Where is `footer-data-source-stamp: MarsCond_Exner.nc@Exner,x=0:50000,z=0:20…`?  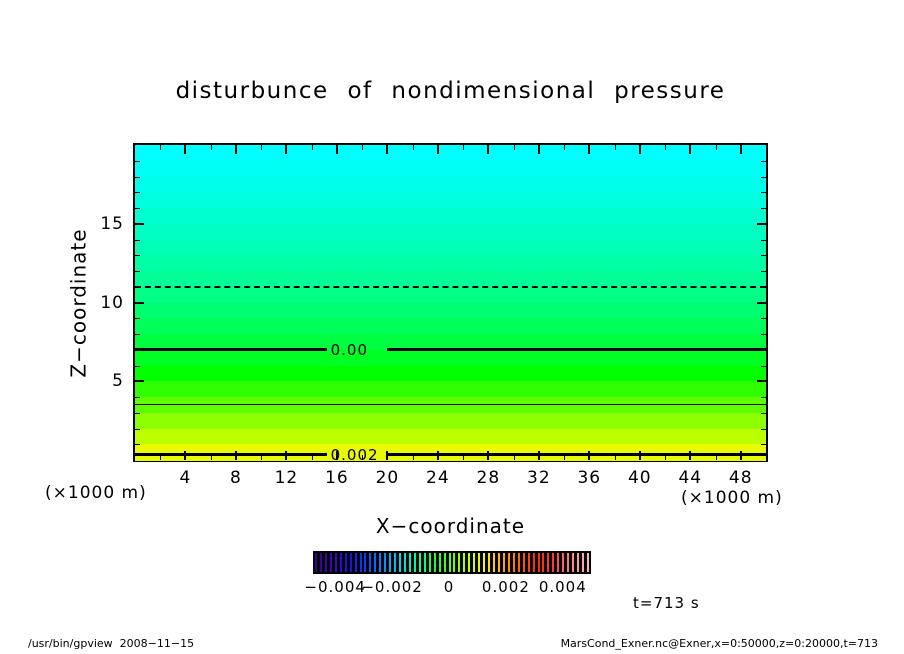 footer-data-source-stamp: MarsCond_Exner.nc@Exner,x=0:50000,z=0:20… is located at coordinates (719, 643).